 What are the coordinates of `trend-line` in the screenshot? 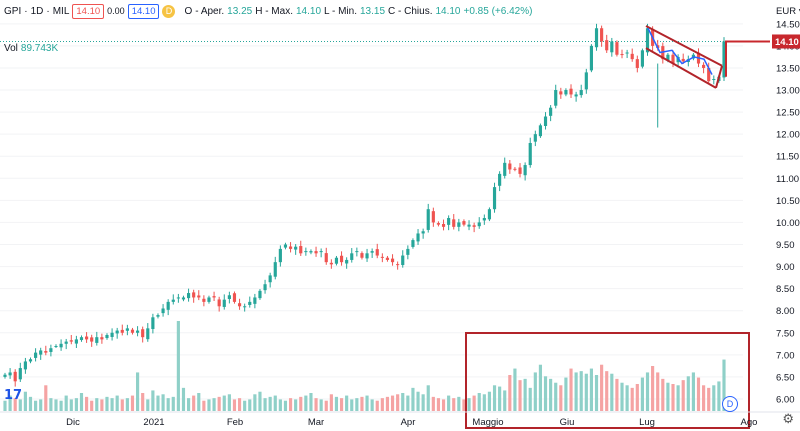 It's located at (680, 51).